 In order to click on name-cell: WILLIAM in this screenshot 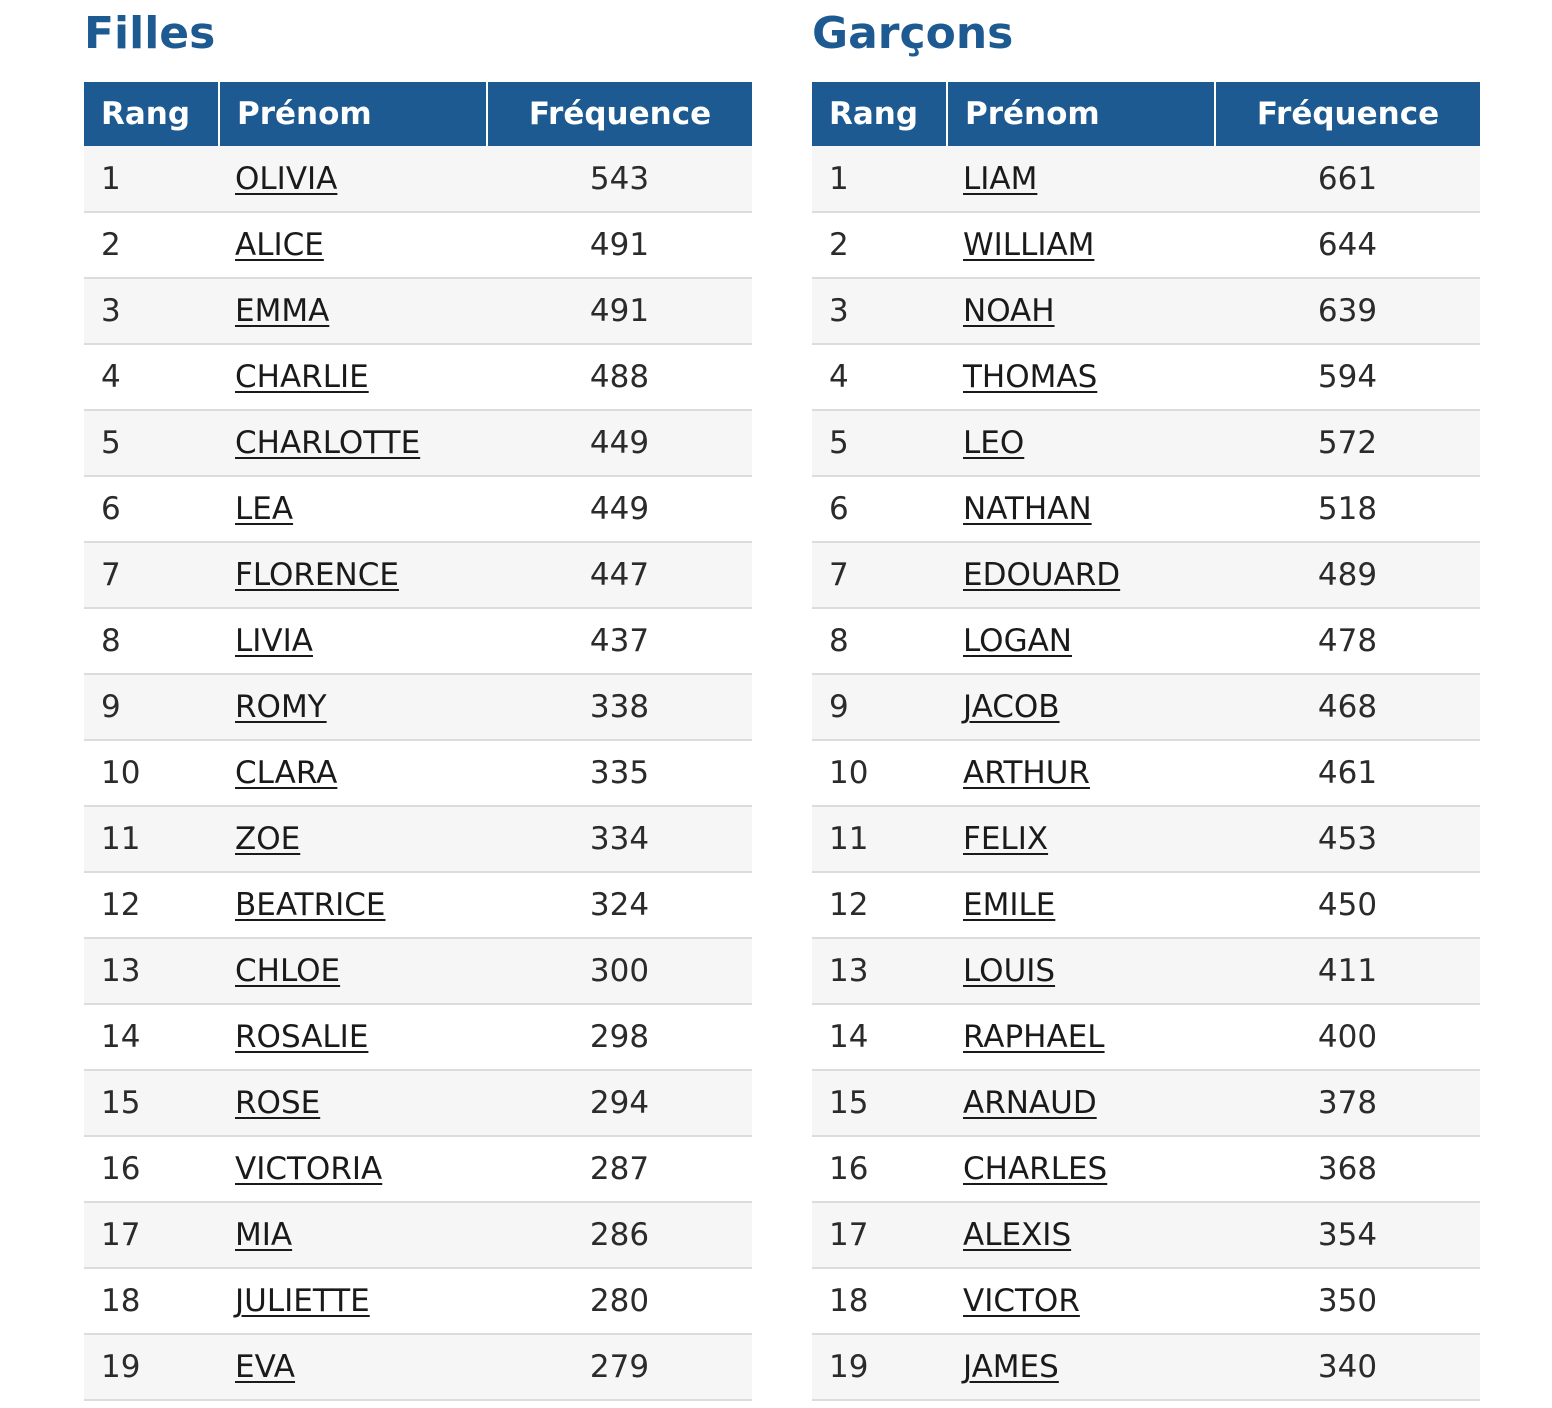, I will do `click(1081, 245)`.